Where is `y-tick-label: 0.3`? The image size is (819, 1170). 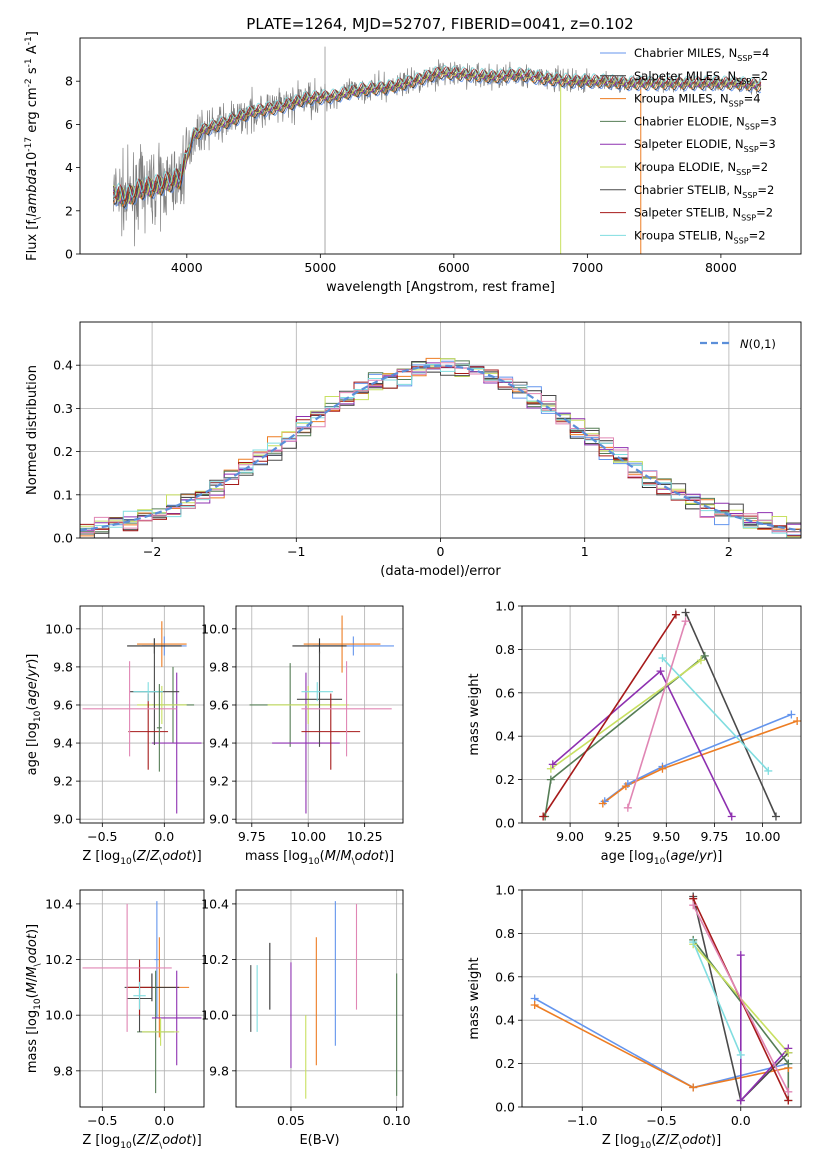
y-tick-label: 0.3 is located at coordinates (63, 408).